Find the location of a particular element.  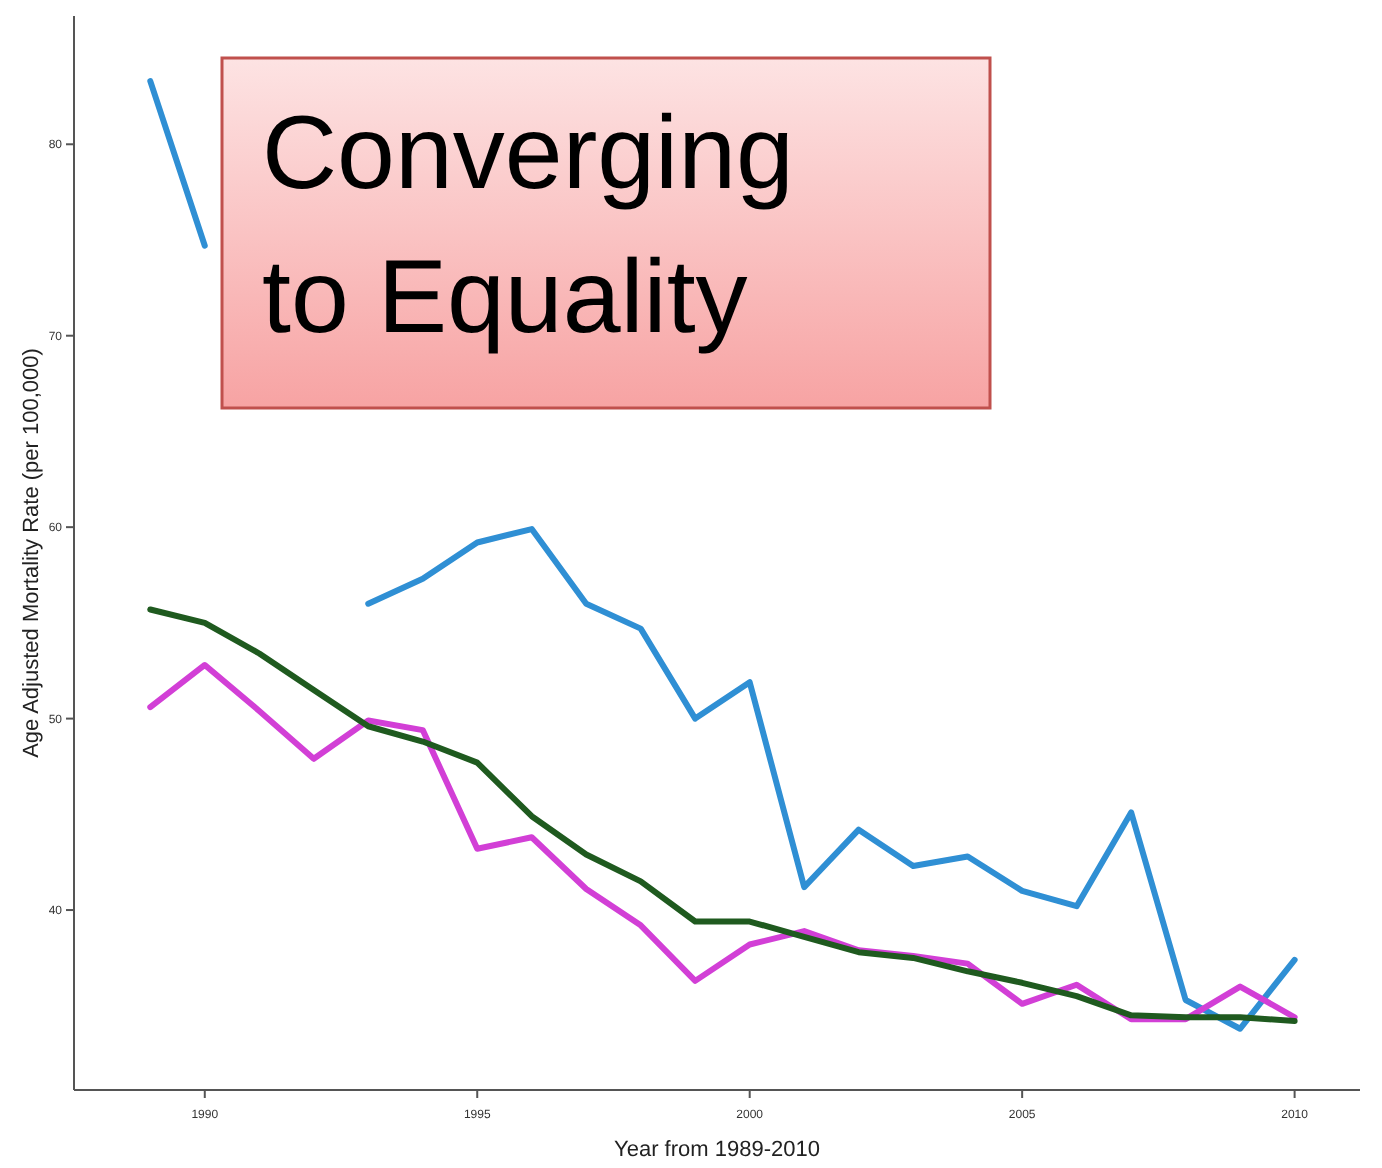

x-axis-title: Year from 1989-2010 is located at coordinates (717, 1150).